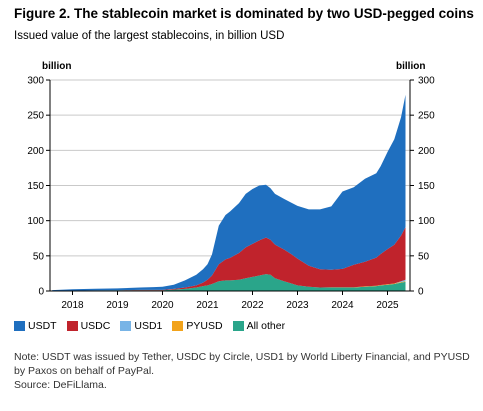 The height and width of the screenshot is (411, 483). I want to click on x-tick-label: 2024, so click(342, 305).